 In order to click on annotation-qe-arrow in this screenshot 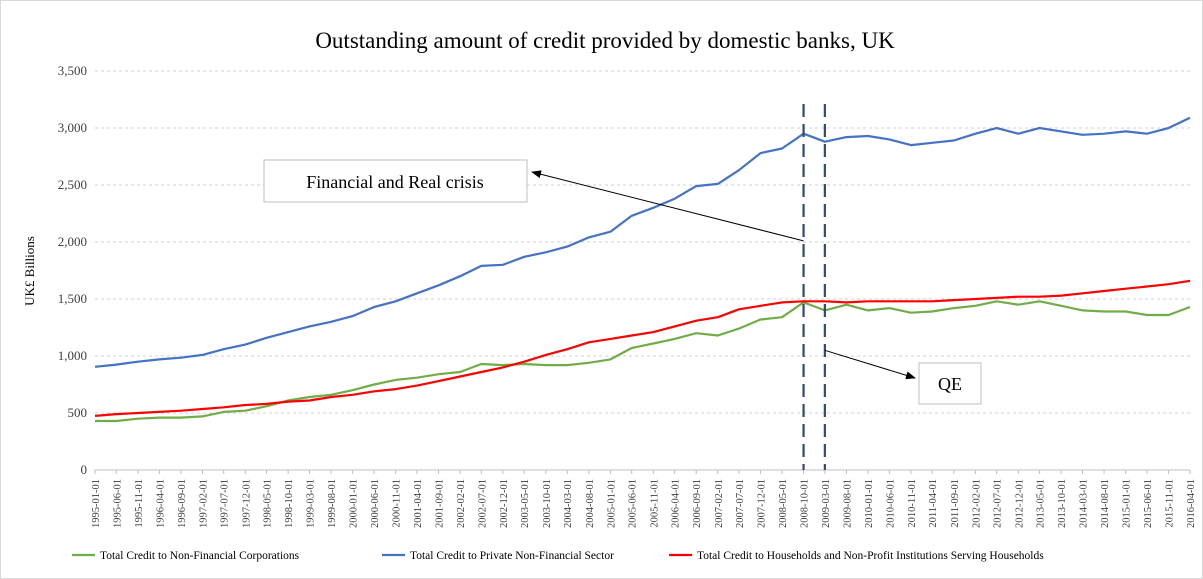, I will do `click(870, 364)`.